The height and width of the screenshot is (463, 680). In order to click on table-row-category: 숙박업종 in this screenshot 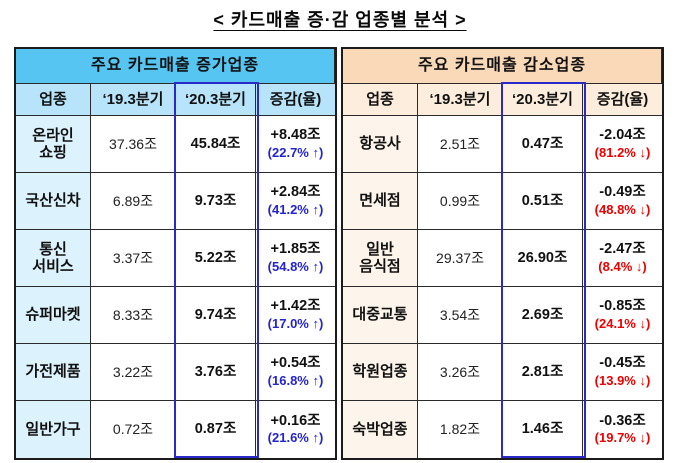, I will do `click(380, 429)`.